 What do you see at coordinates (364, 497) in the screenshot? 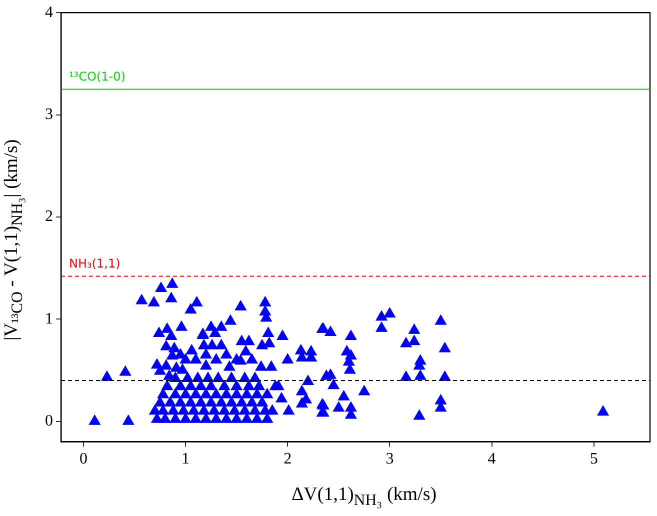
I see `x-axis-title: ΔV(1,1)$_{NH₃}$ (km/s)` at bounding box center [364, 497].